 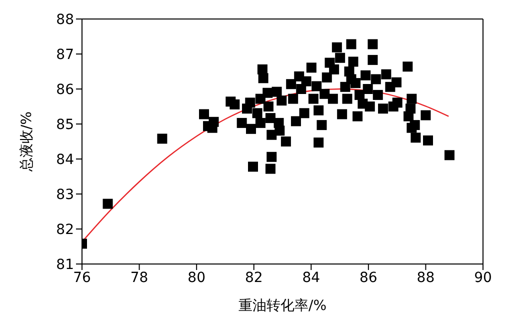 What do you see at coordinates (65, 264) in the screenshot?
I see `y-tick-label: 81` at bounding box center [65, 264].